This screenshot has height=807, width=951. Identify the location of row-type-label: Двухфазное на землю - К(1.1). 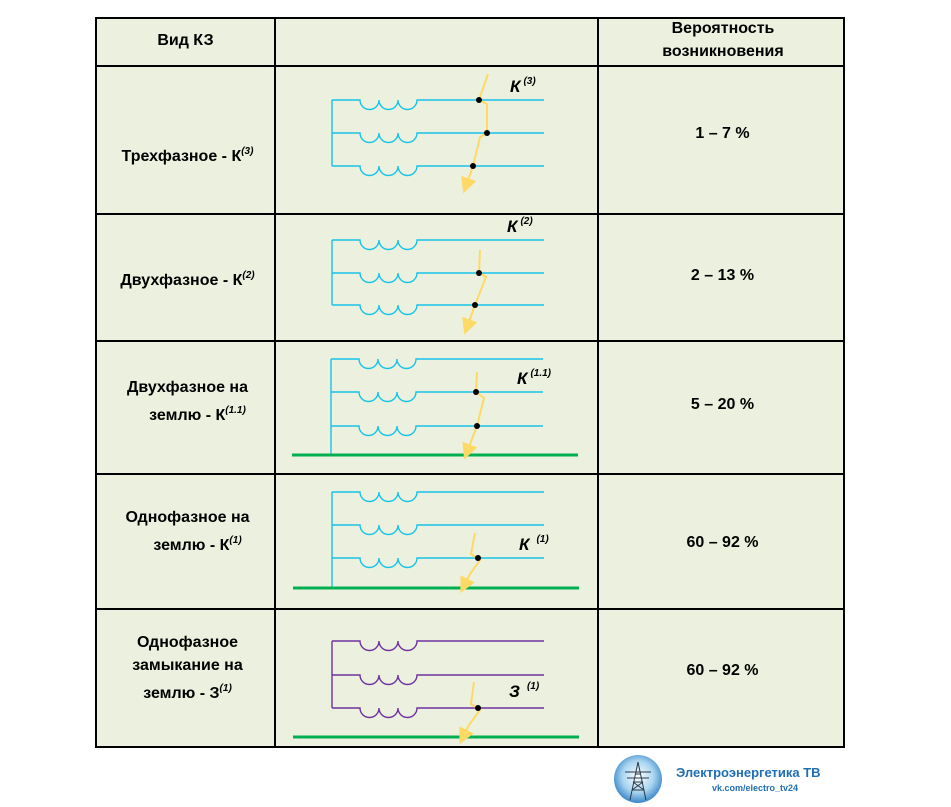
(187, 401).